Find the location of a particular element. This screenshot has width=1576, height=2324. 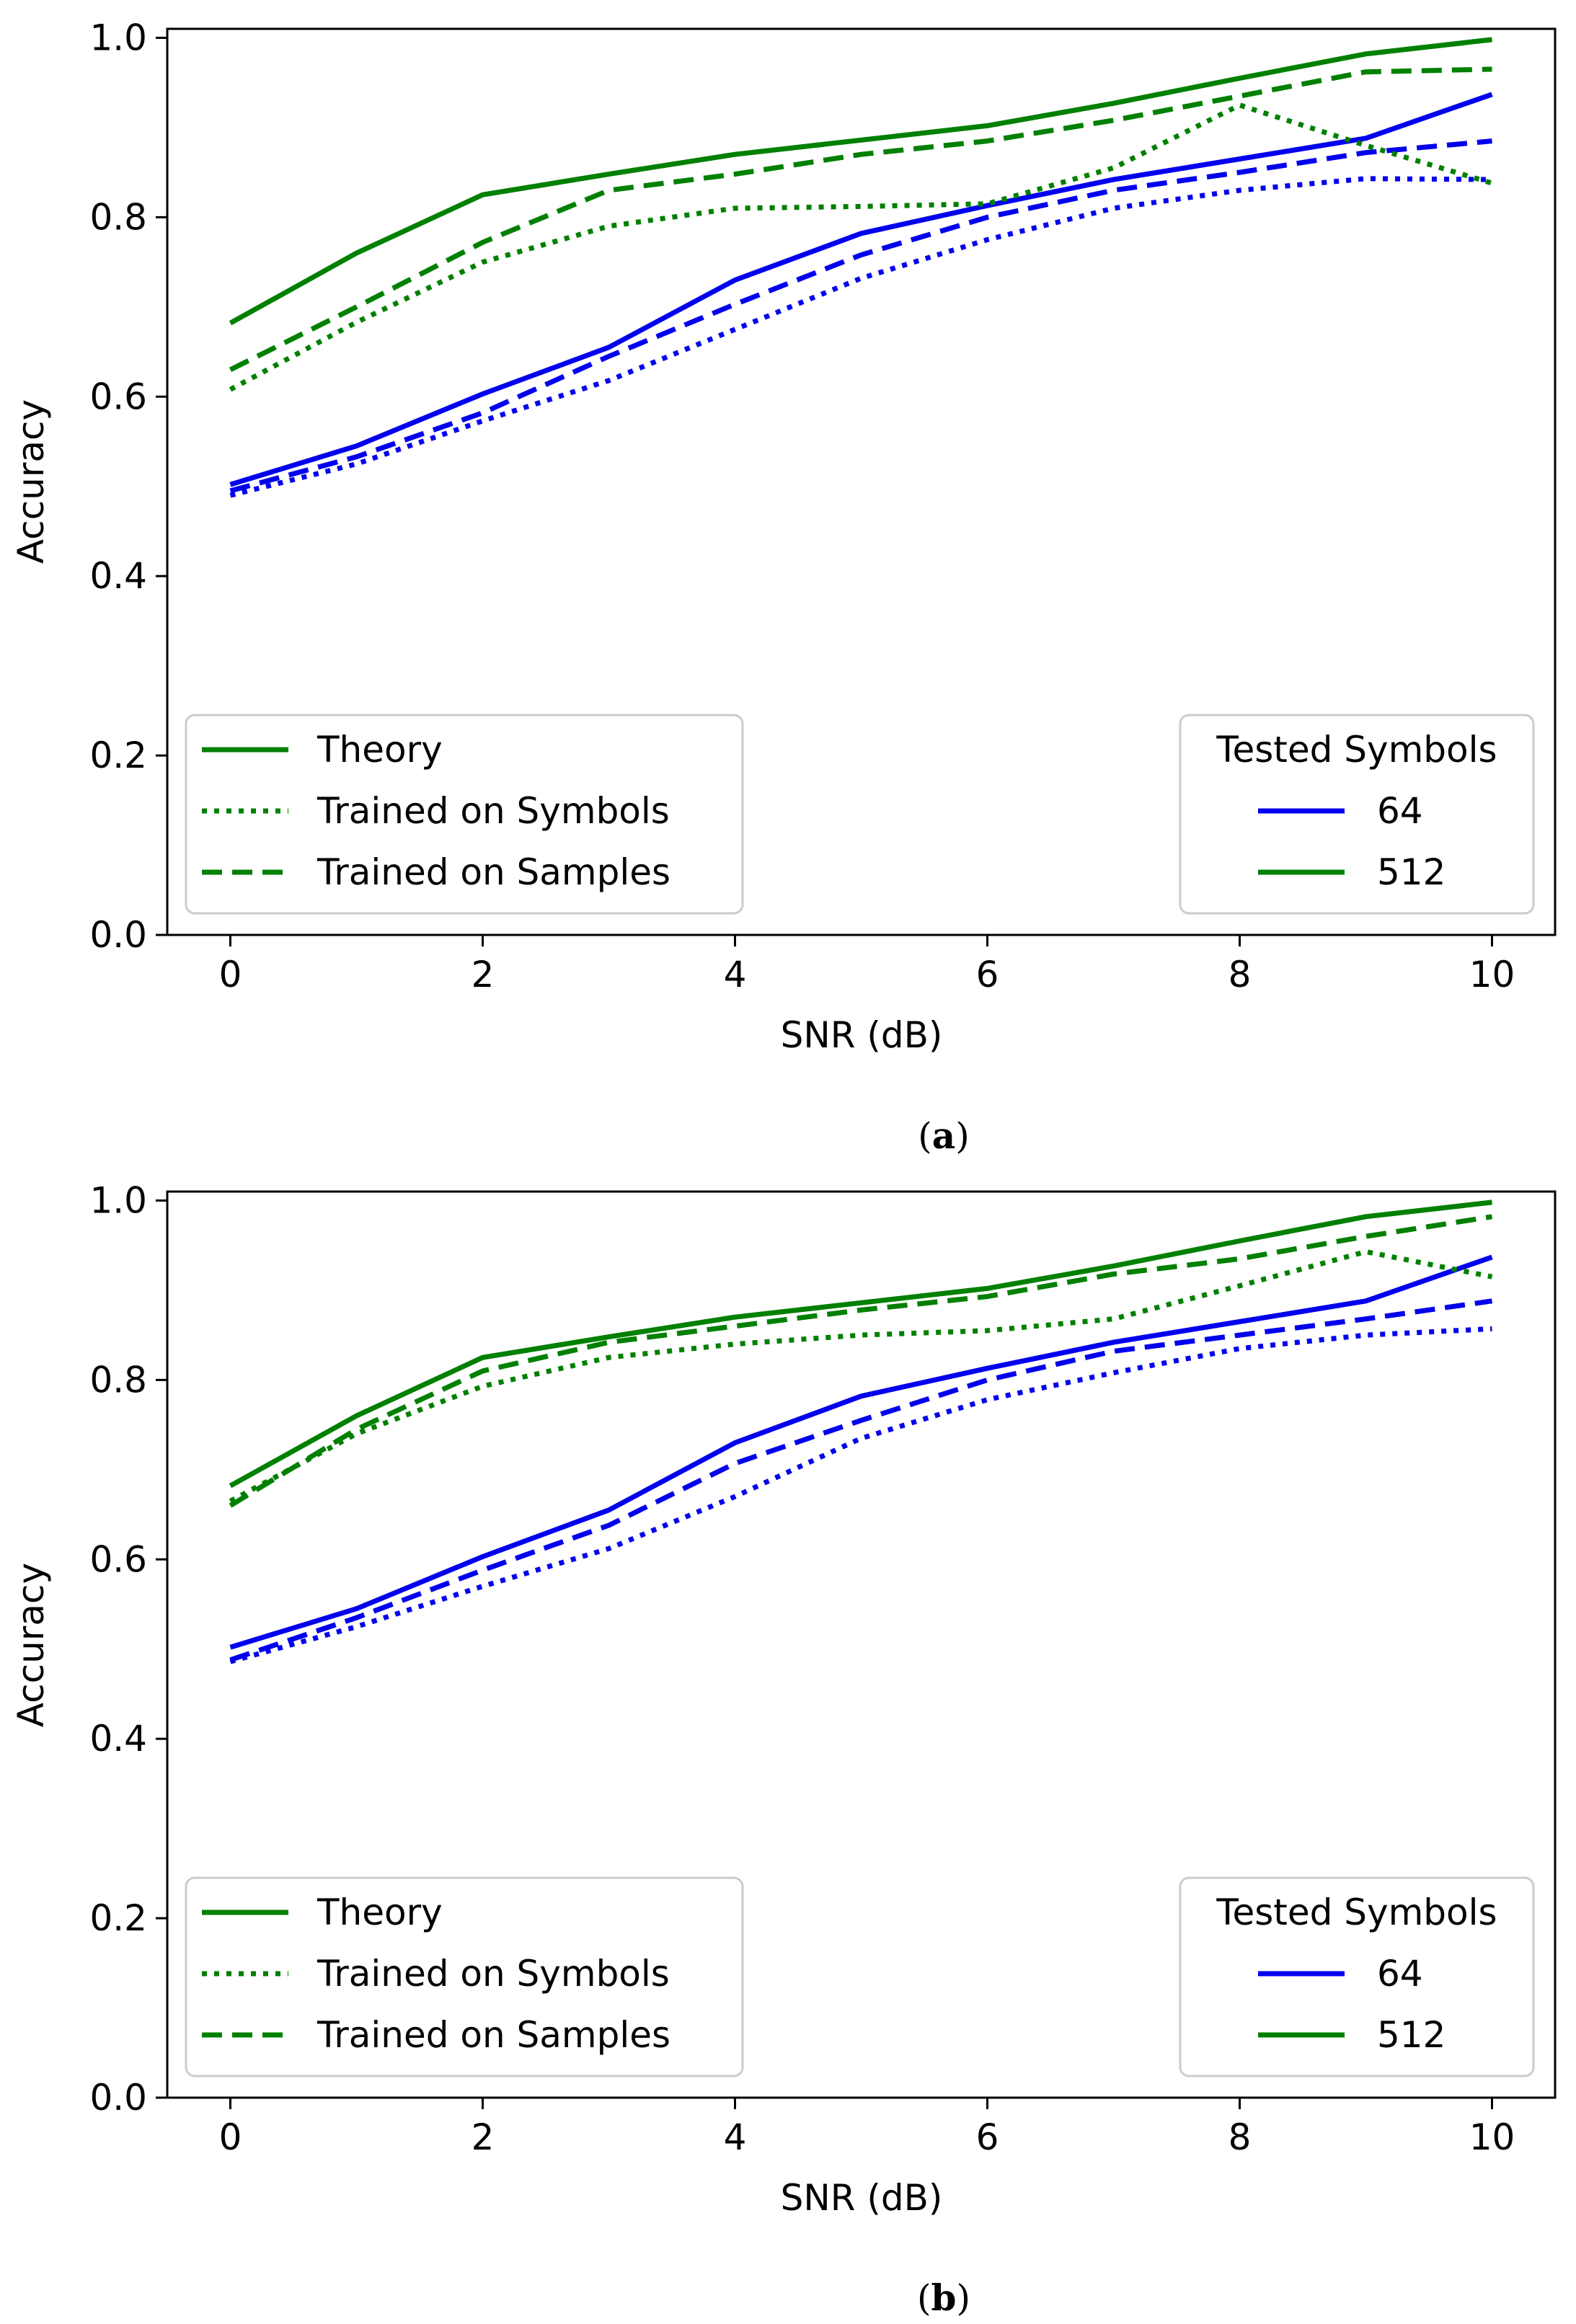

legend-style-label-samples-b: Trained on Samples is located at coordinates (493, 2035).